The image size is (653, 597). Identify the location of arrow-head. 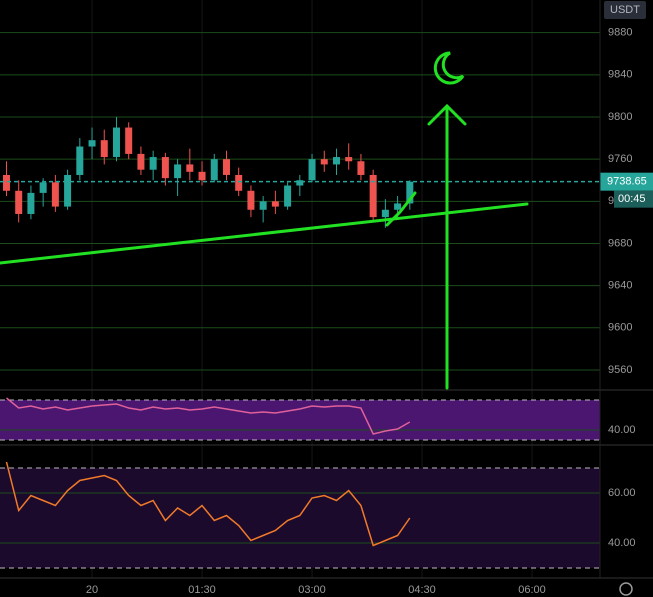
(447, 114).